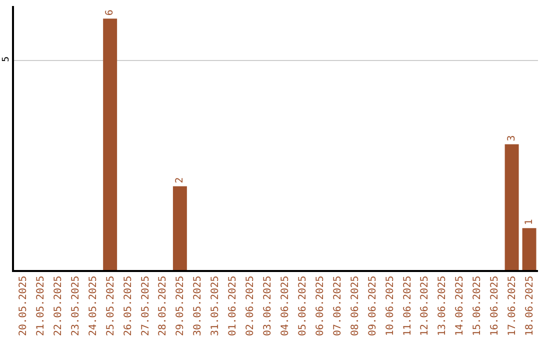 This screenshot has height=340, width=540. Describe the element at coordinates (180, 180) in the screenshot. I see `data-label: 2` at that location.